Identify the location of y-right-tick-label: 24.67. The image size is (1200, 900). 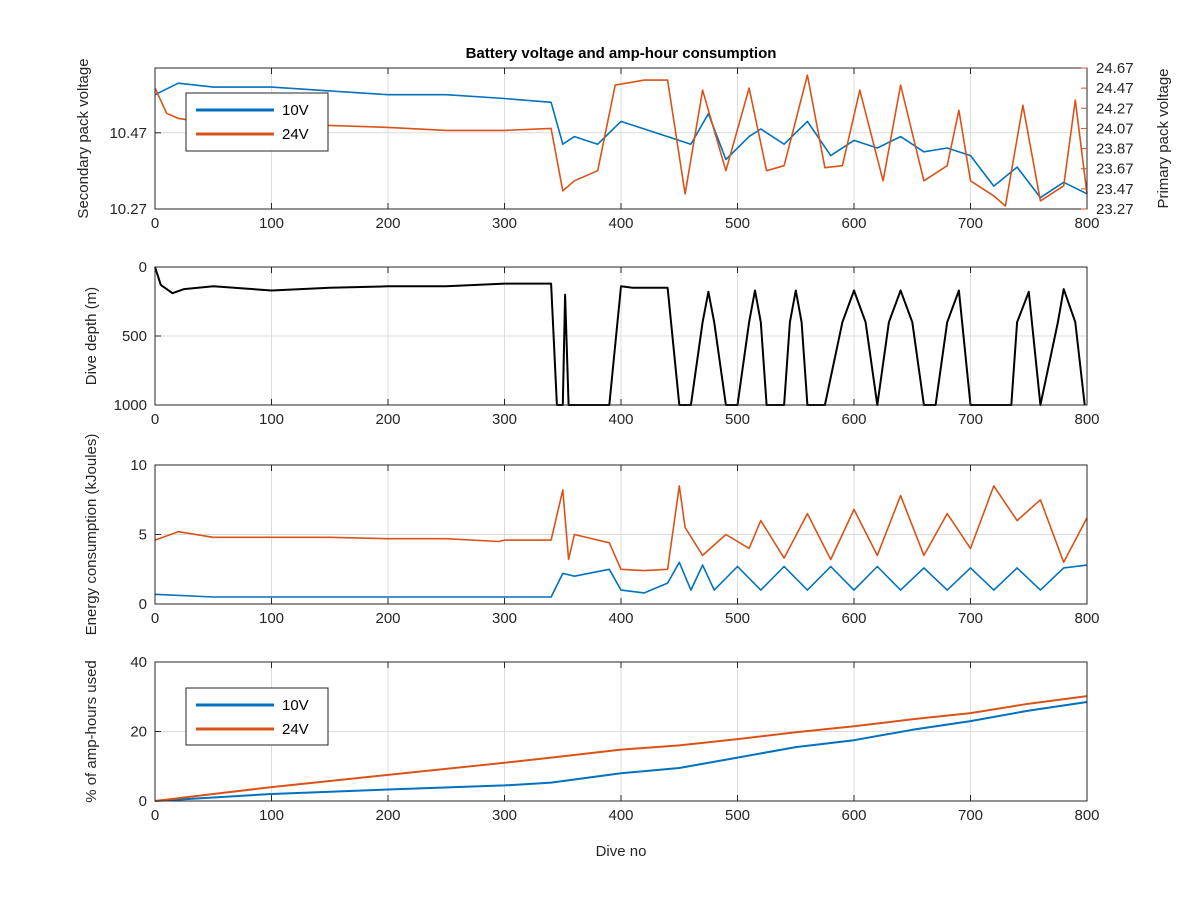
(1115, 68).